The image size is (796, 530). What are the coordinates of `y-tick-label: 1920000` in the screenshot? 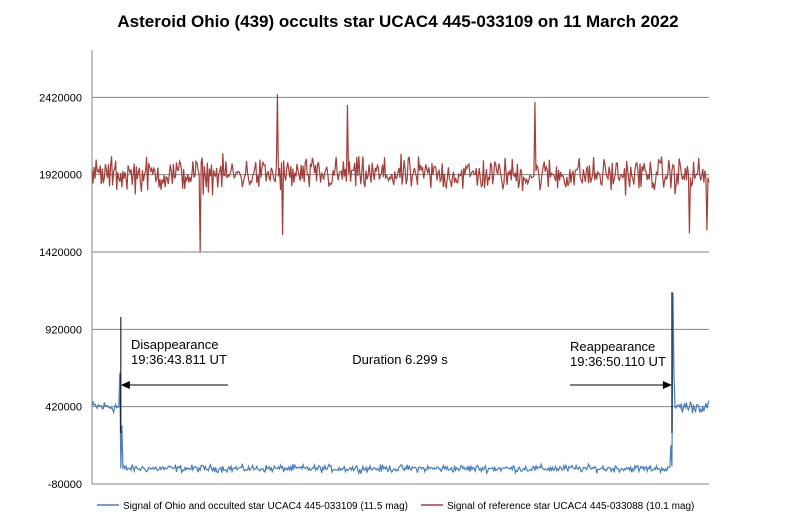 It's located at (60, 176).